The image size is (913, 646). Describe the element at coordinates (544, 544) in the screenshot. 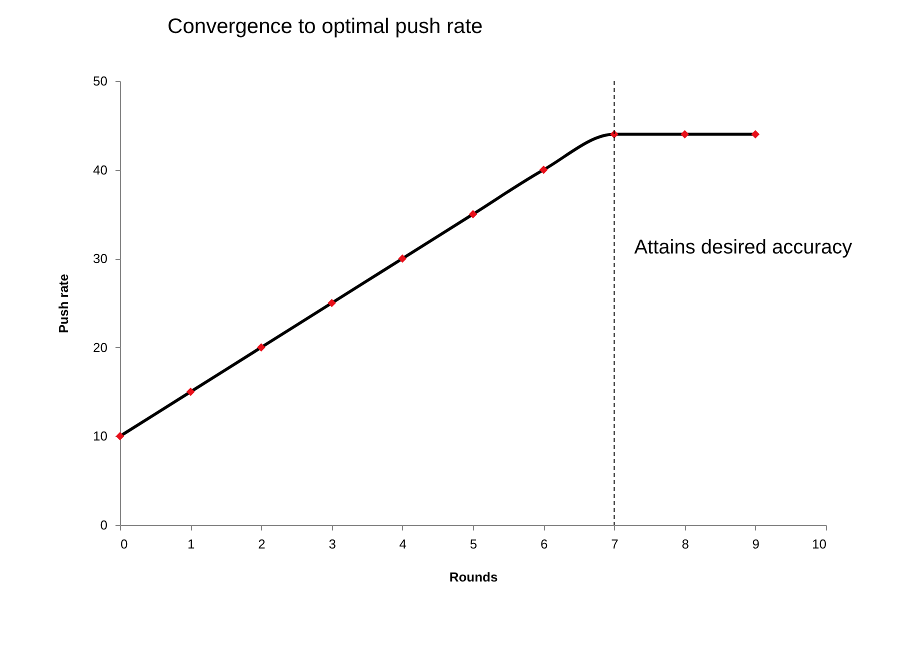

I see `x-tick-label: 6` at that location.